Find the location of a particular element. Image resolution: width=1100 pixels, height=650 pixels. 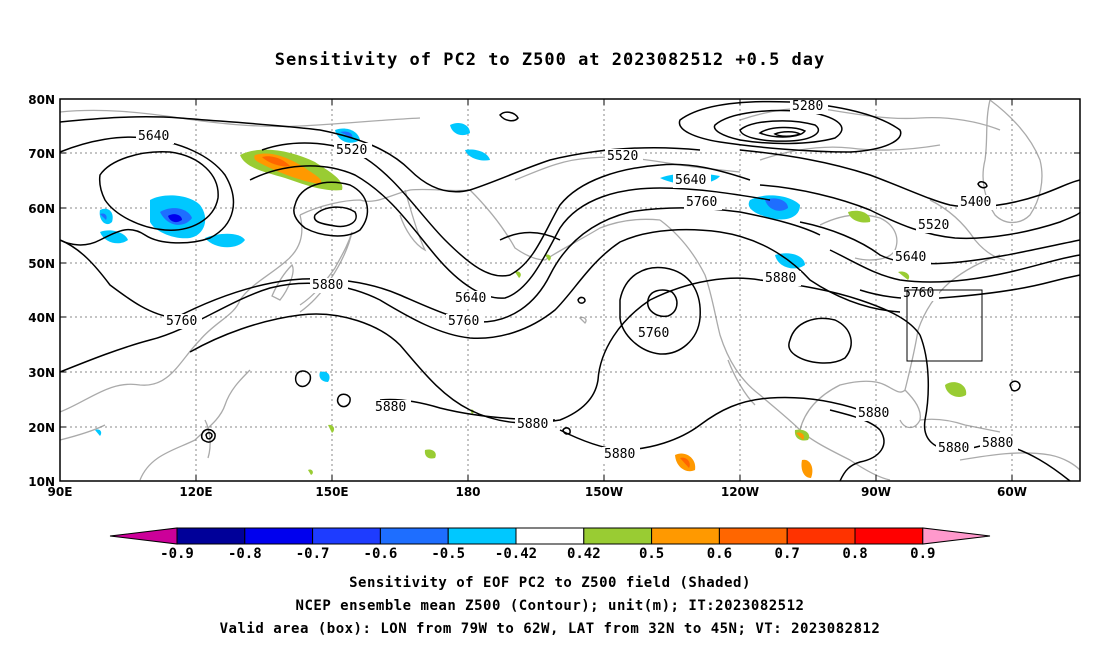

lon-label: 120W is located at coordinates (740, 492).